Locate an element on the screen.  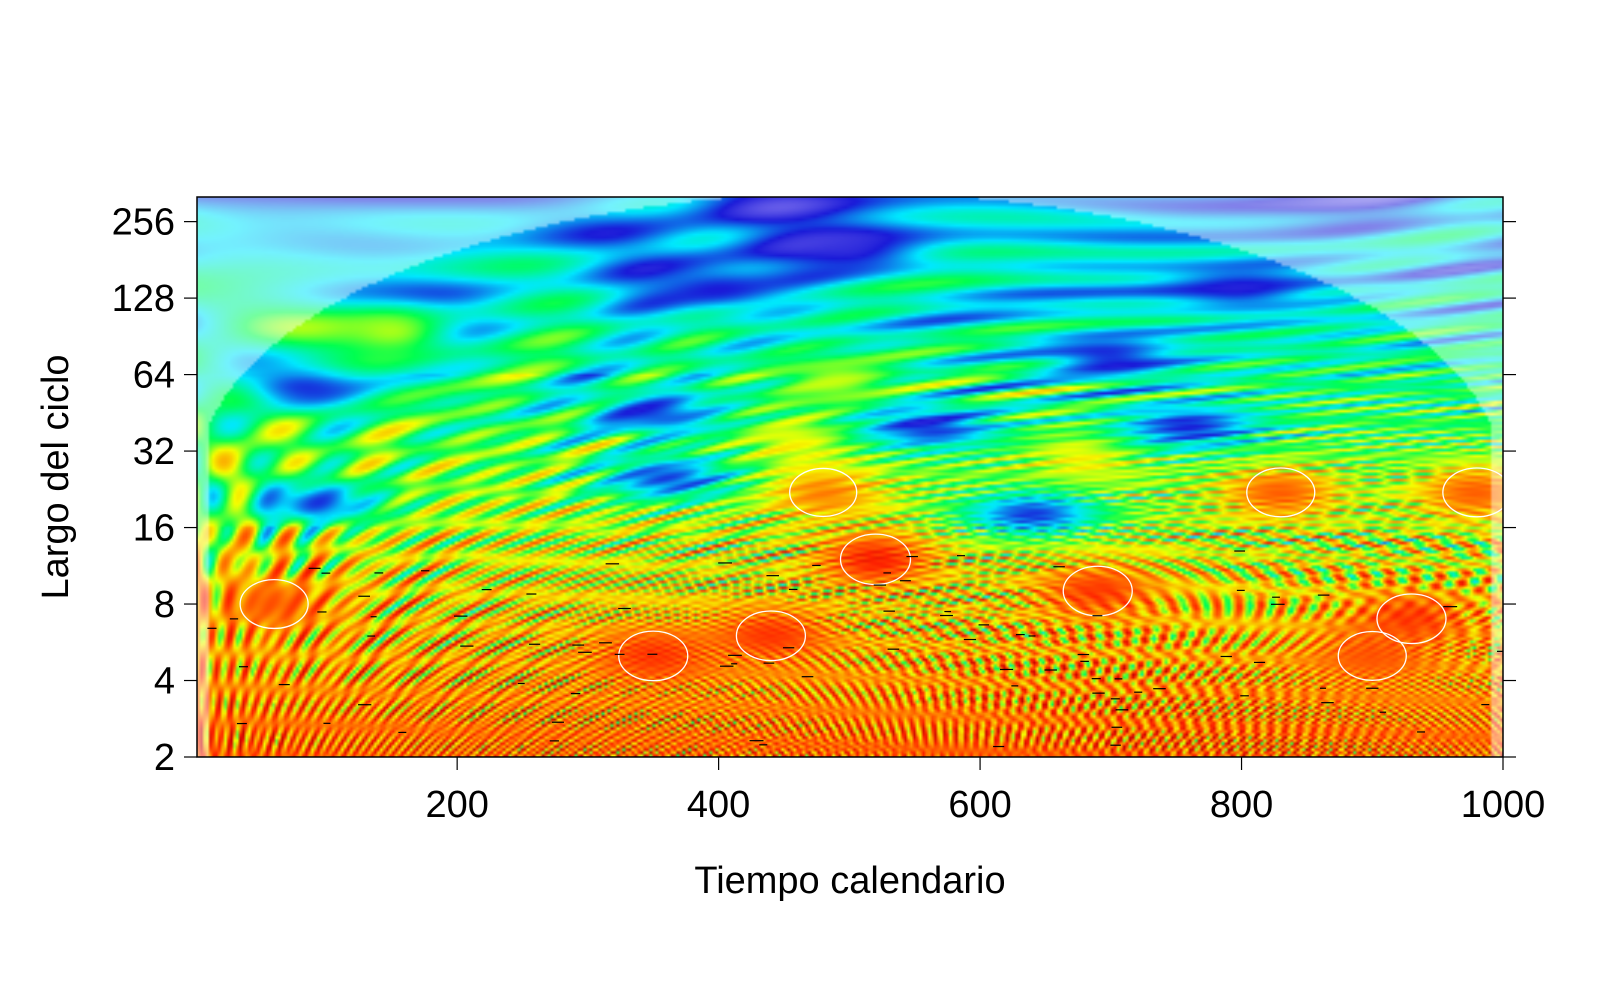
x-tick-label: 1000 is located at coordinates (1503, 805).